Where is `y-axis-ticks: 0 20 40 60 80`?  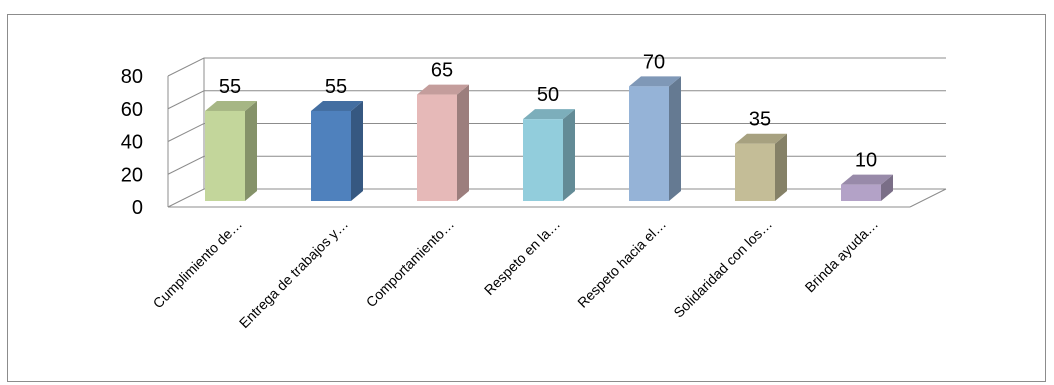 y-axis-ticks: 0 20 40 60 80 is located at coordinates (132, 142).